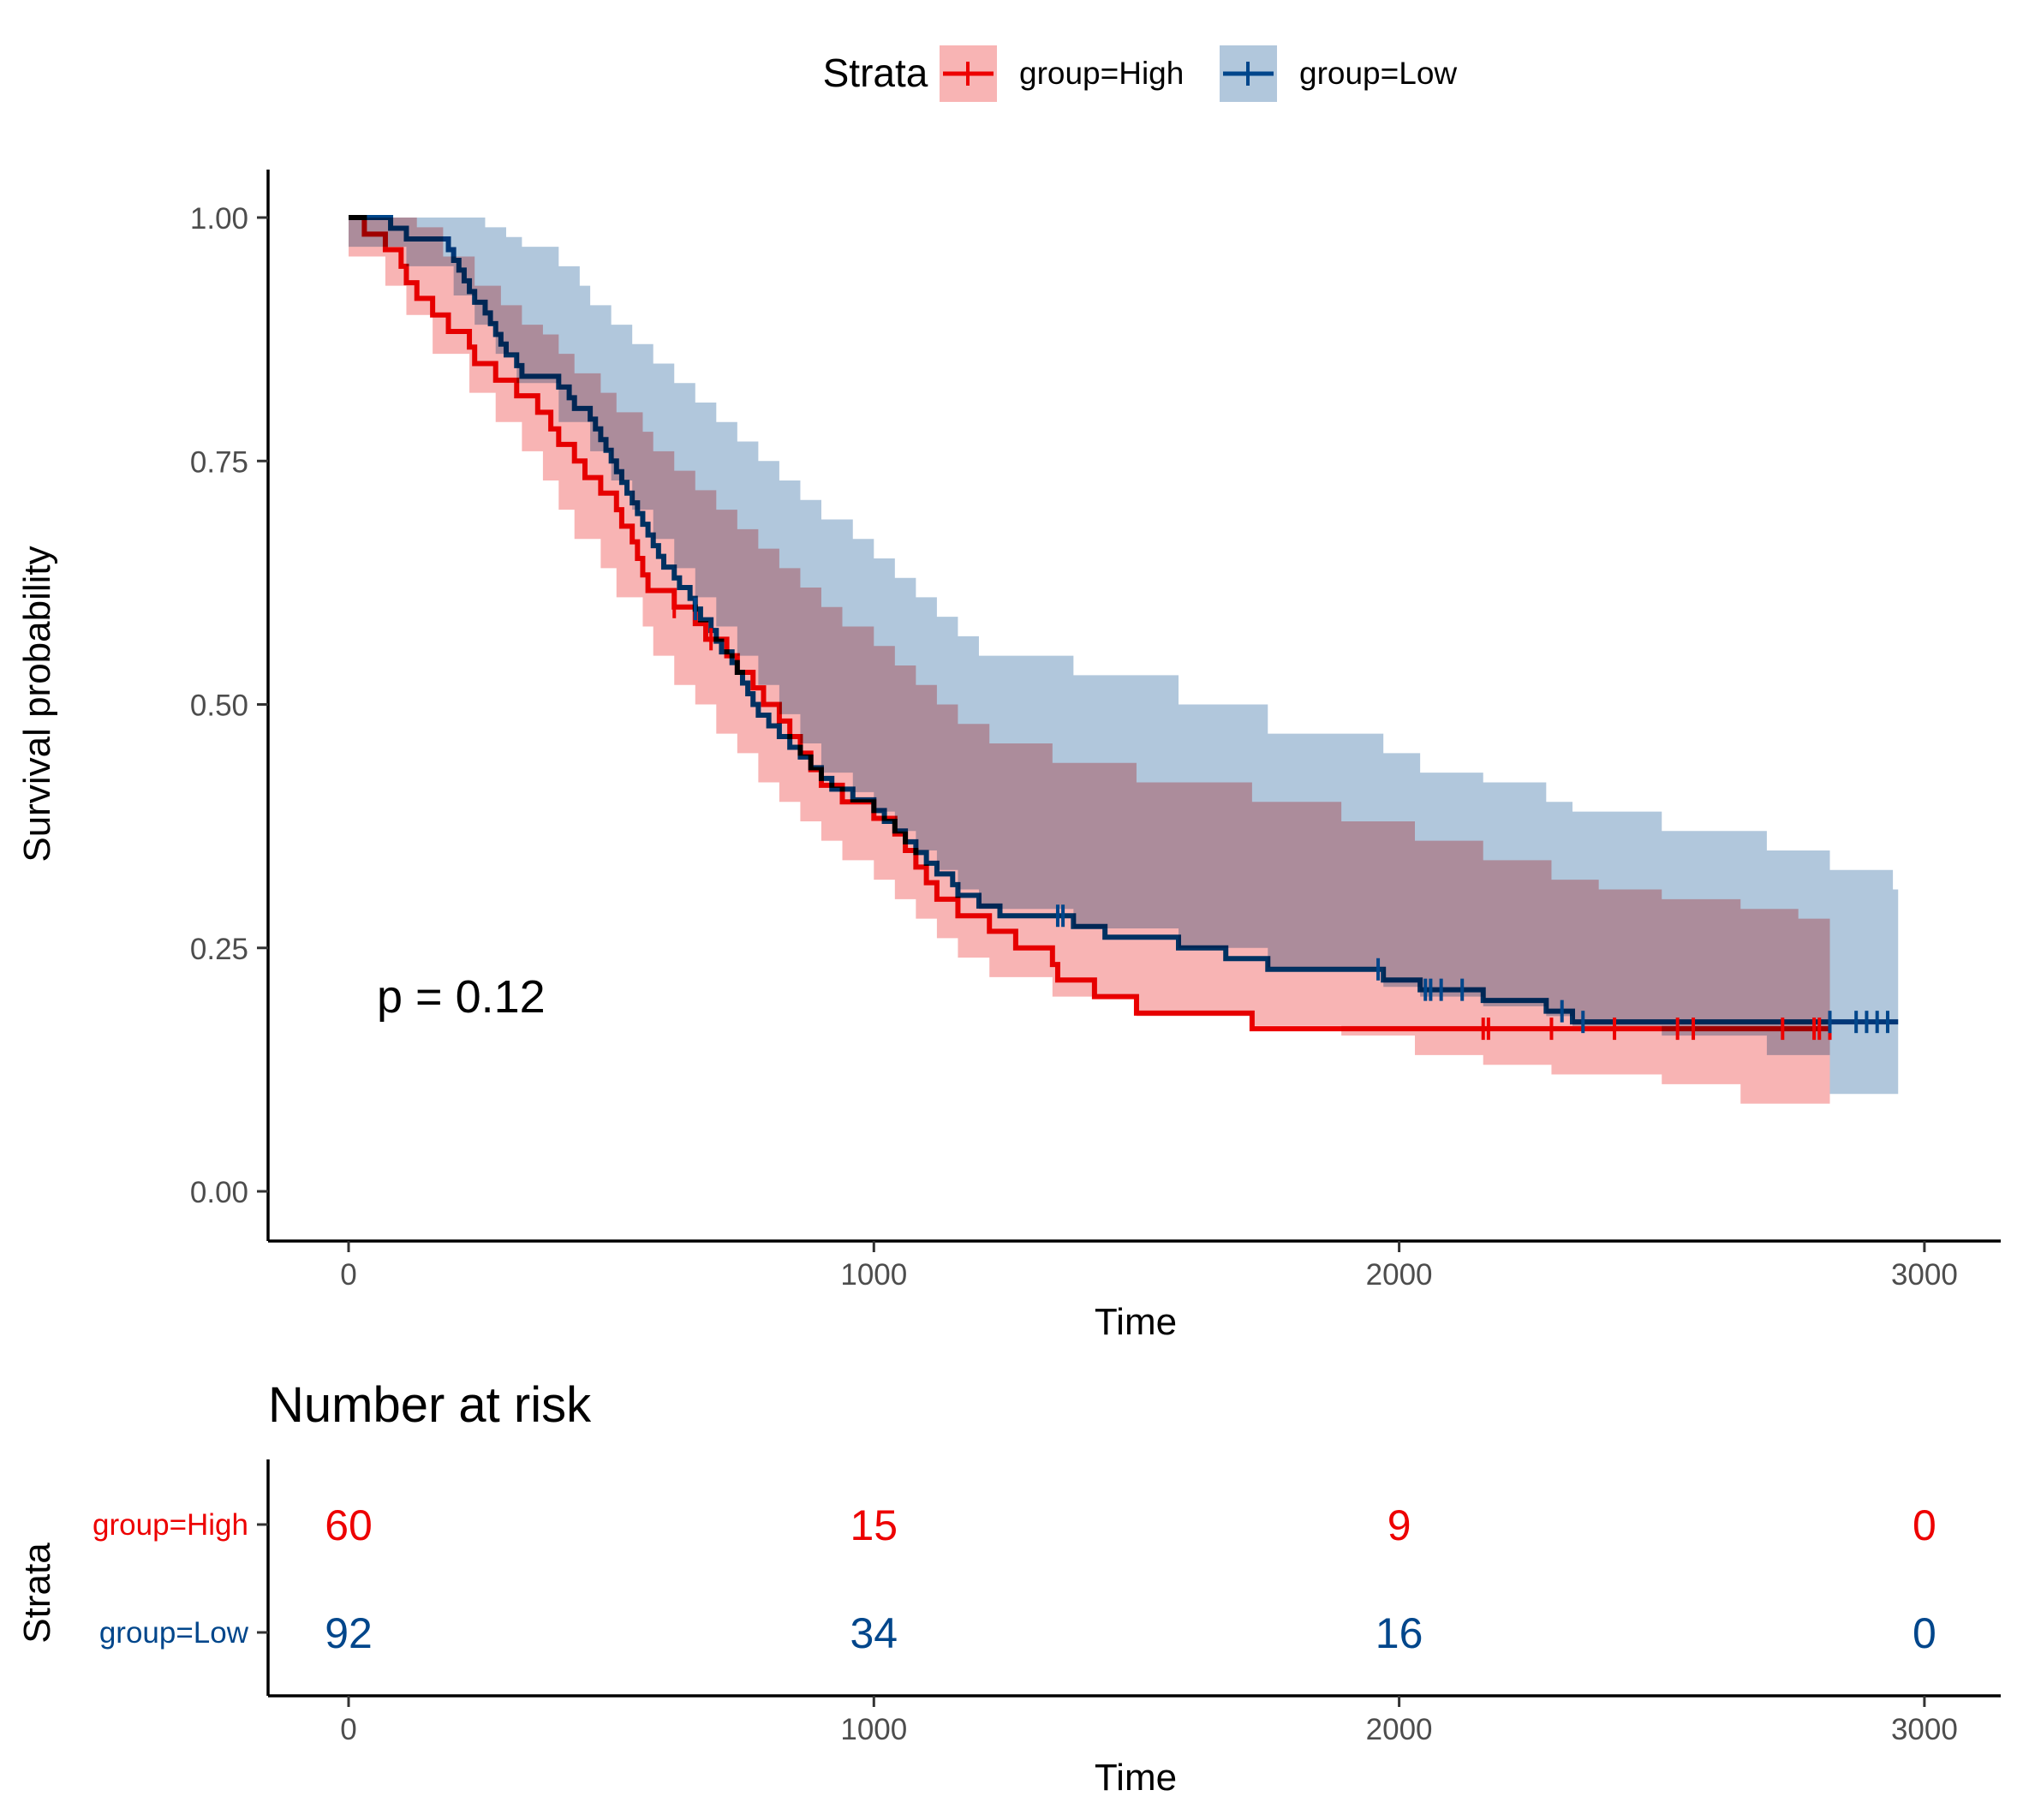 This screenshot has height=1820, width=2023. Describe the element at coordinates (1399, 1729) in the screenshot. I see `risk-x-tick-label: 2000` at that location.